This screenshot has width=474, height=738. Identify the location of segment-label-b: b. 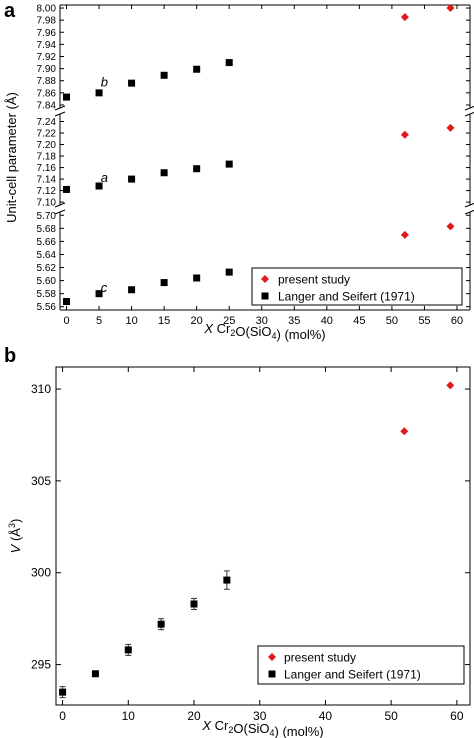
(104, 82).